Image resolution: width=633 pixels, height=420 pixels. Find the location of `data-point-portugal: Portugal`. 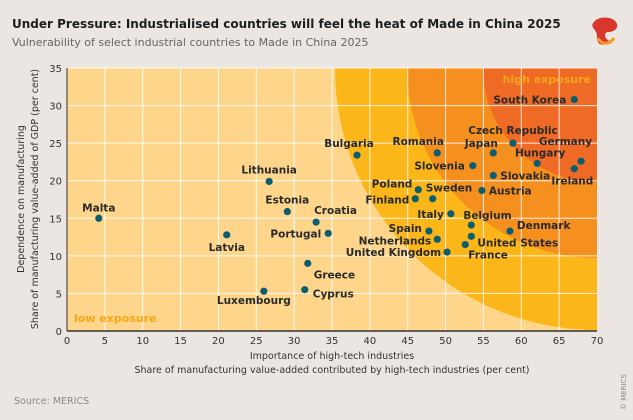

data-point-portugal: Portugal is located at coordinates (301, 234).